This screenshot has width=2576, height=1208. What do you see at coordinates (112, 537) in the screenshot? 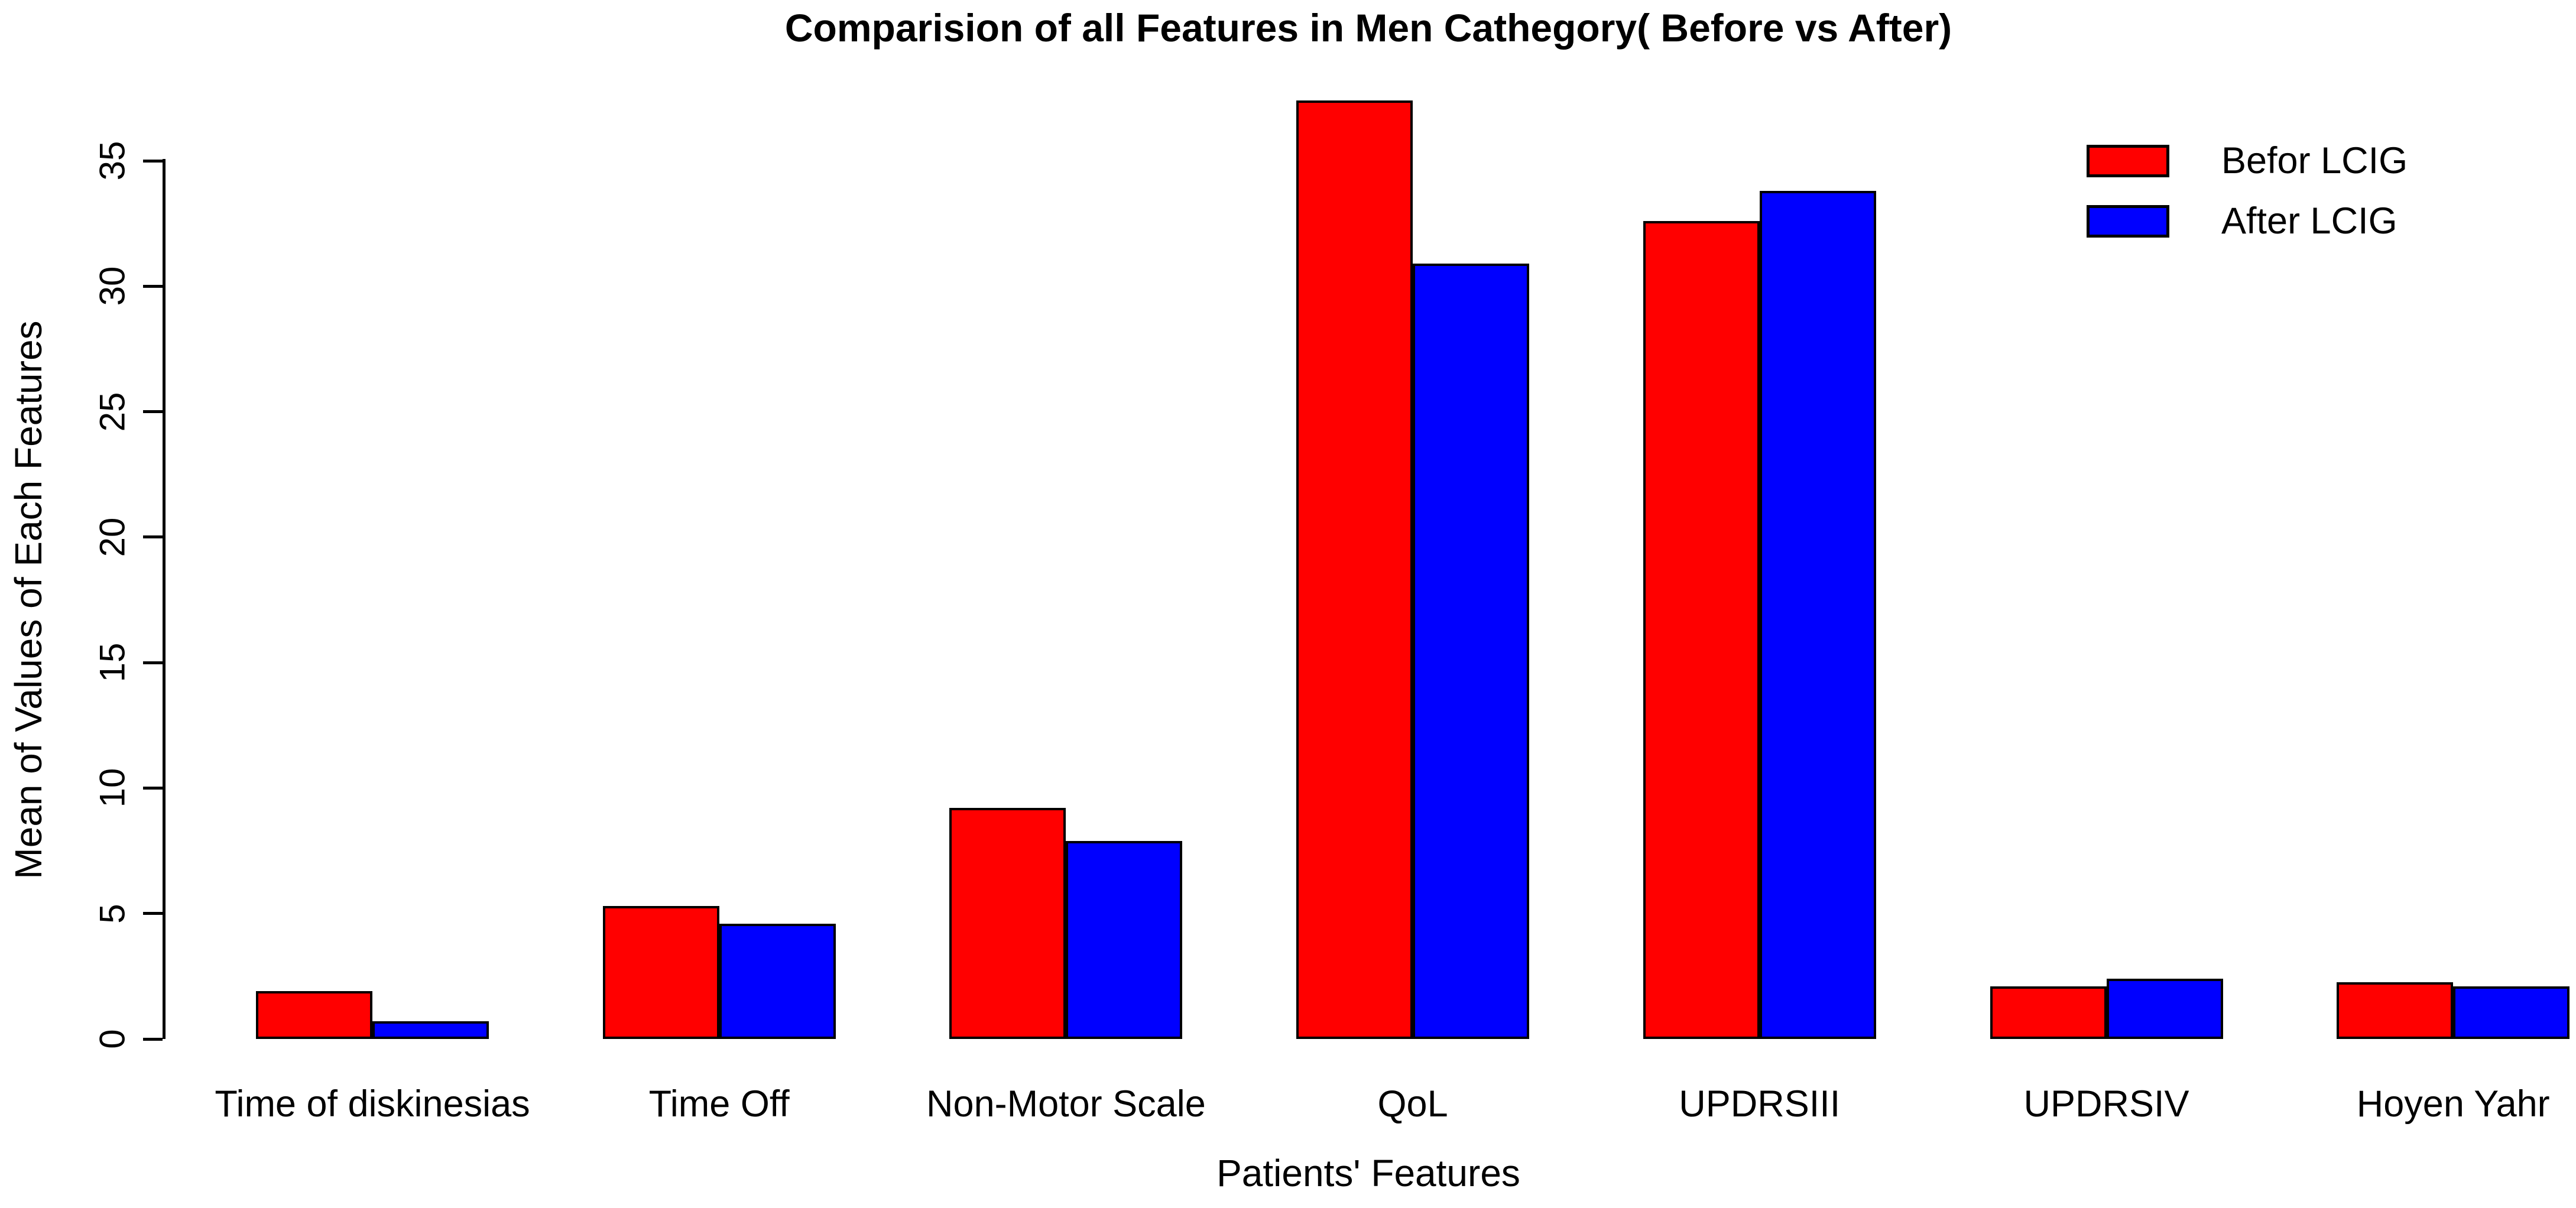
I see `y-tick-label-text: 20` at bounding box center [112, 537].